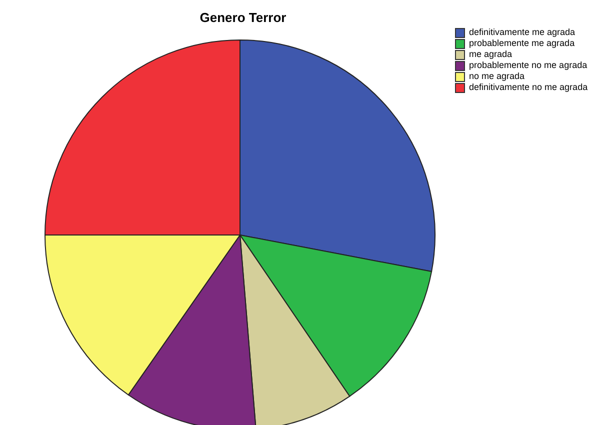 This screenshot has height=425, width=595. I want to click on legend-label: no me agrada, so click(497, 76).